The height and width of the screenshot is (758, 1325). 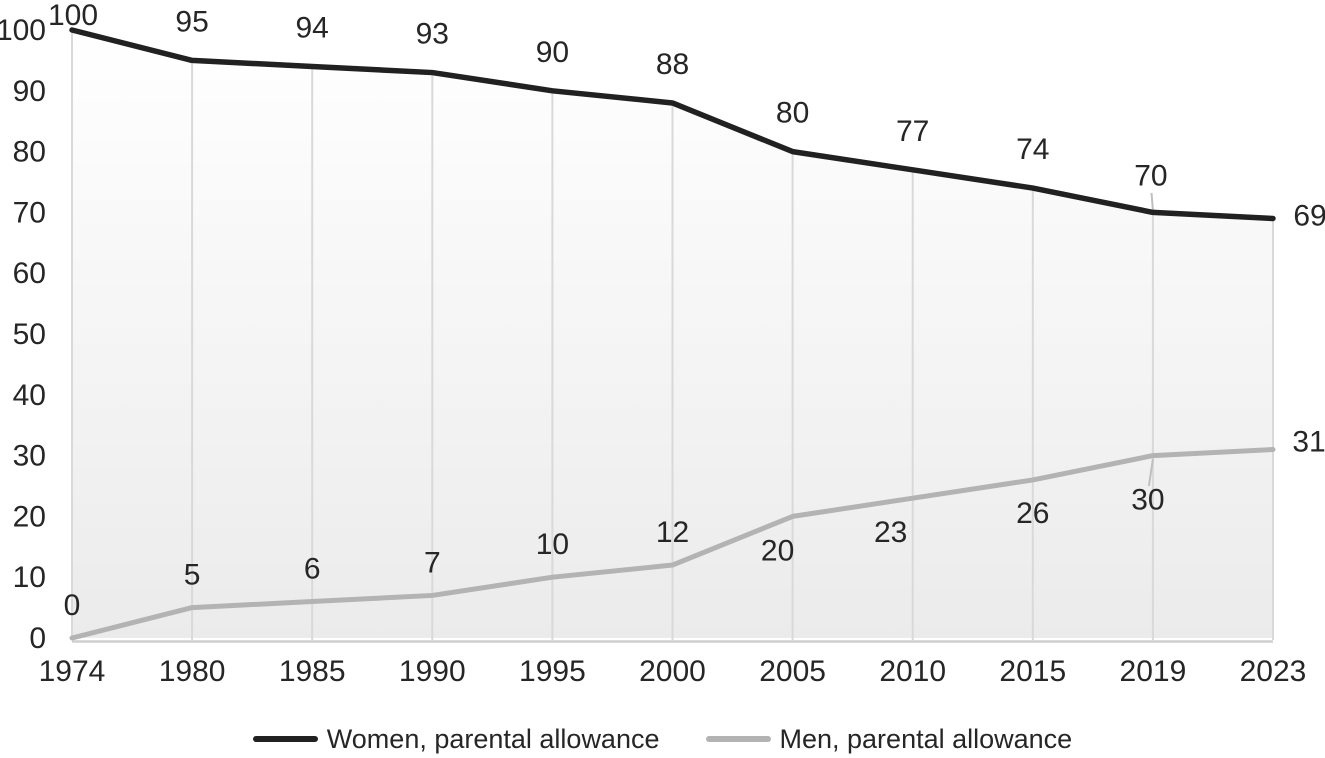 I want to click on men-line-swatch, so click(x=738, y=739).